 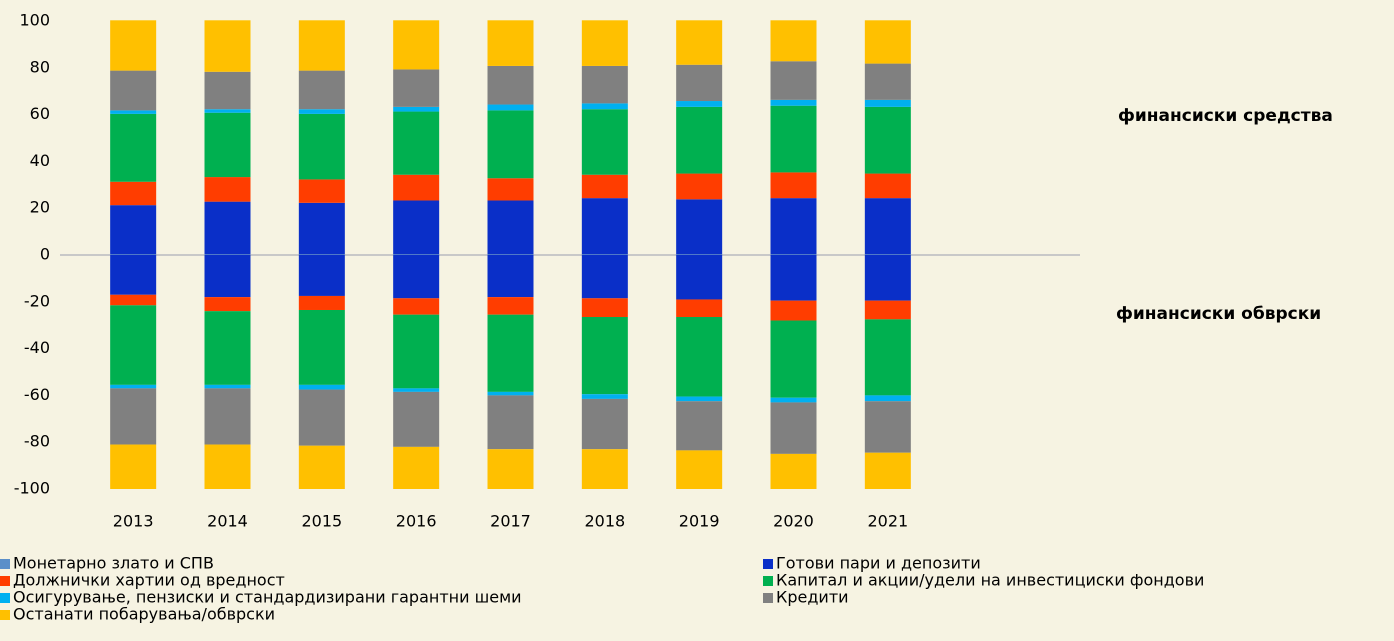 What do you see at coordinates (416, 521) in the screenshot?
I see `x-tick-label: 2016` at bounding box center [416, 521].